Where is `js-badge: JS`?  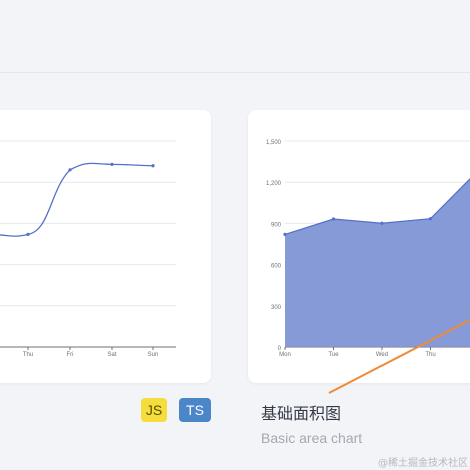 js-badge: JS is located at coordinates (154, 410).